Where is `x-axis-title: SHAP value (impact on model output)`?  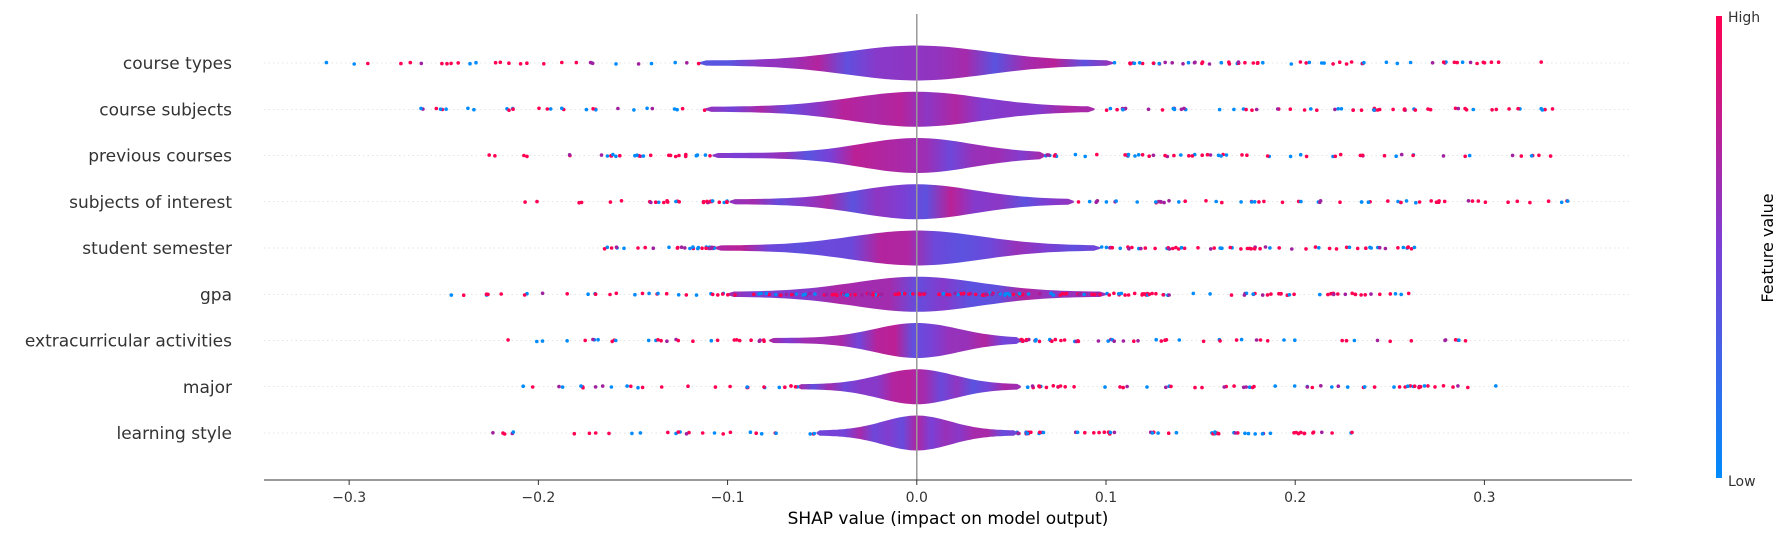
x-axis-title: SHAP value (impact on model output) is located at coordinates (948, 519).